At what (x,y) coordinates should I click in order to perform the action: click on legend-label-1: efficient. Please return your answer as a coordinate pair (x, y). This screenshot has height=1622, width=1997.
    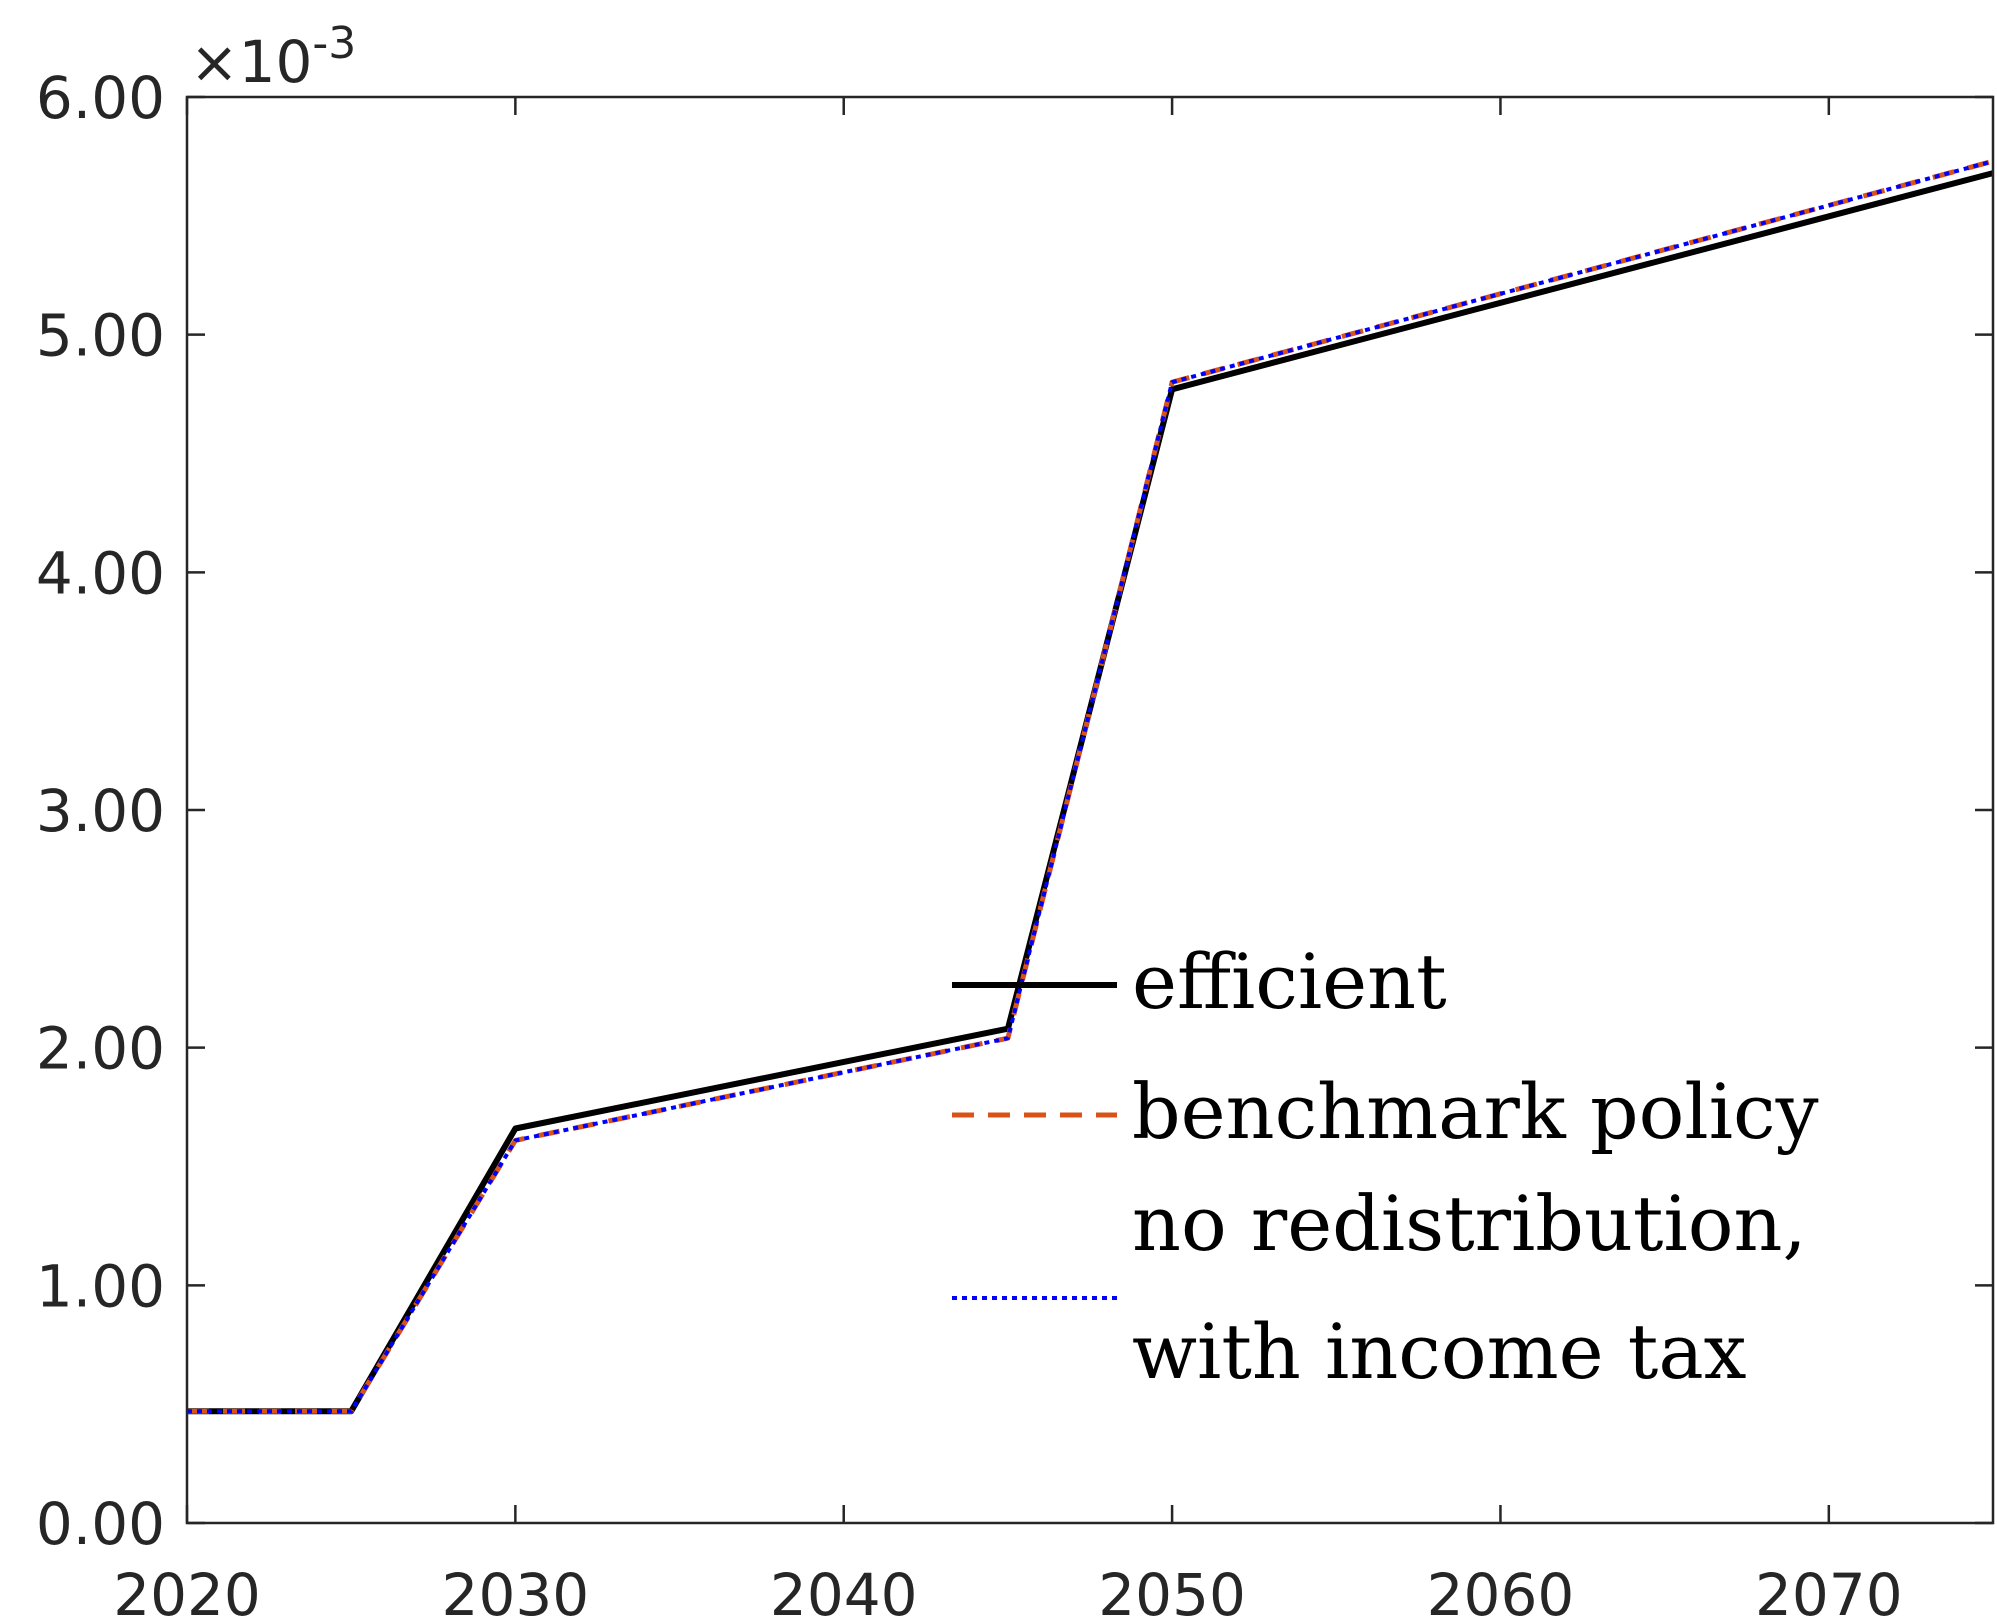
    Looking at the image, I should click on (1289, 981).